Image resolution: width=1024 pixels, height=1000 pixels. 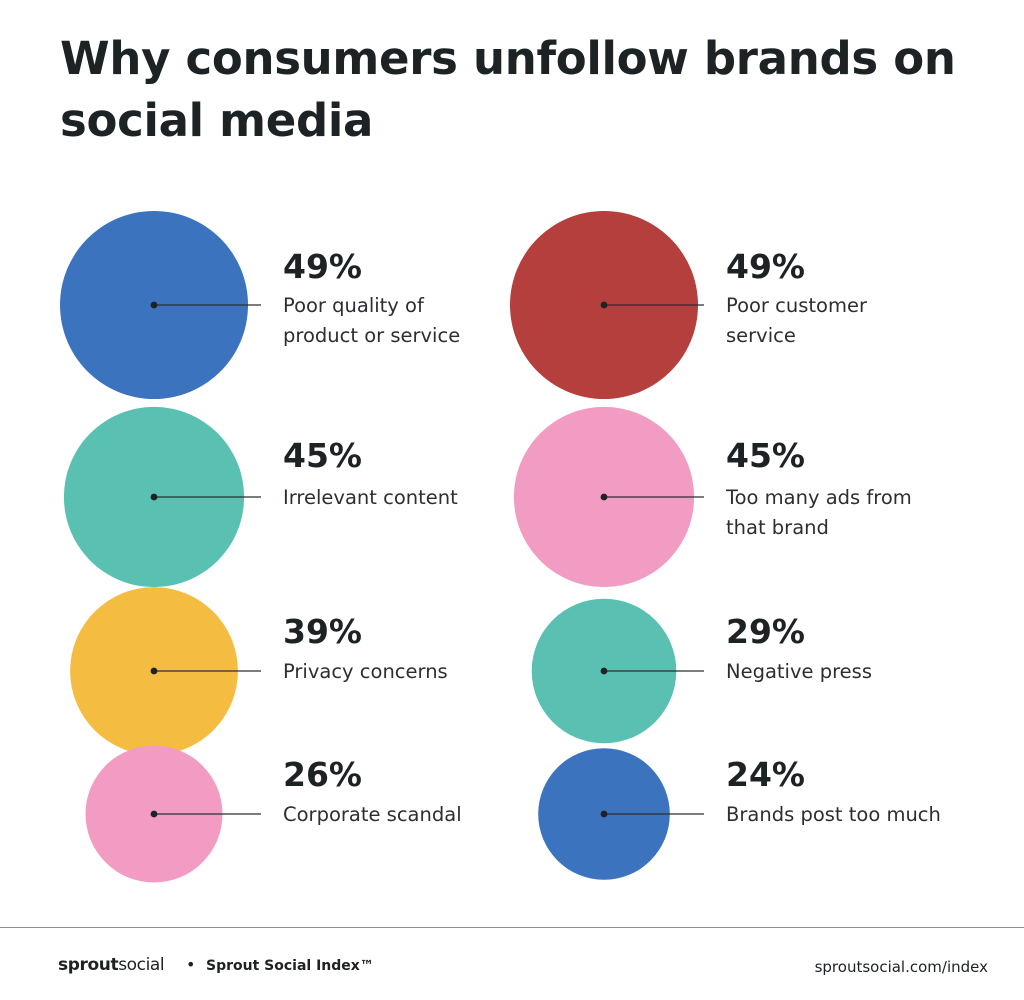 I want to click on leader-dot-too-many-ads-from-that-brand, so click(x=604, y=497).